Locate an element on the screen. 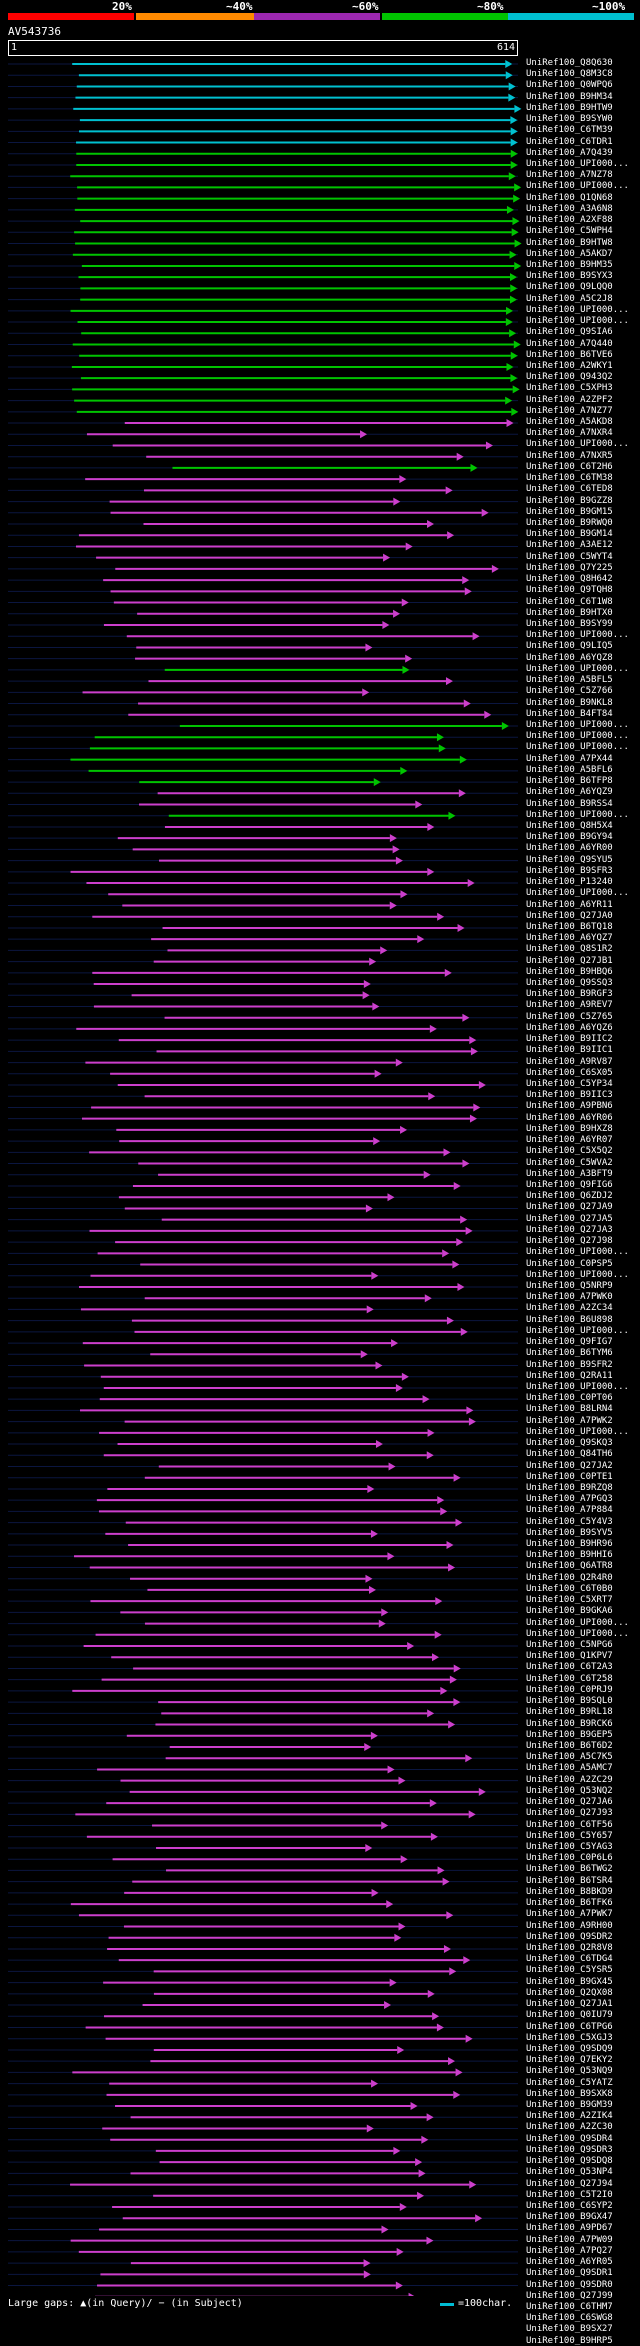 This screenshot has width=640, height=2346. hit-label: UniRef100_Q9SDR1 is located at coordinates (569, 2273).